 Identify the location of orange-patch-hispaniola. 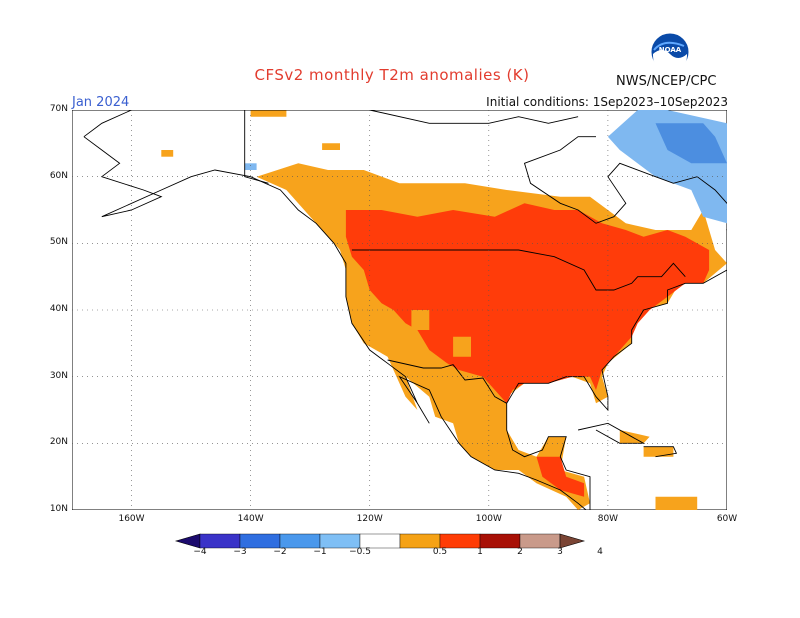
(658, 451).